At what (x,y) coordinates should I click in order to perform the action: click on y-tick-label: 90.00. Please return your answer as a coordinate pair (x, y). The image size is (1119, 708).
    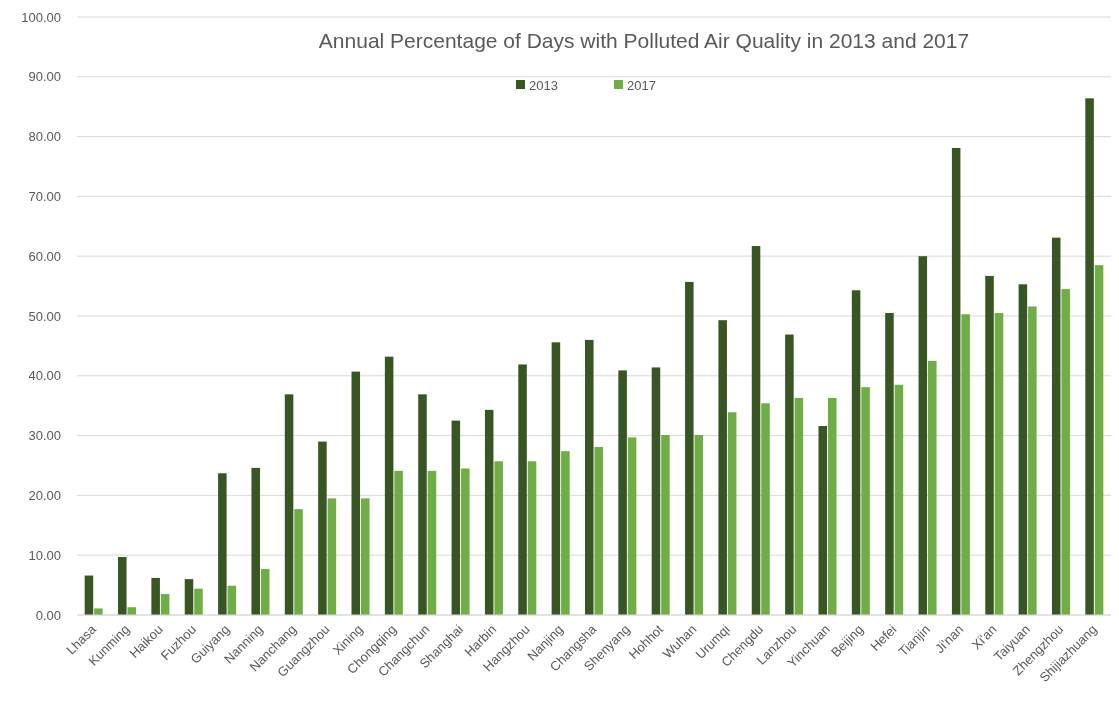
    Looking at the image, I should click on (44, 77).